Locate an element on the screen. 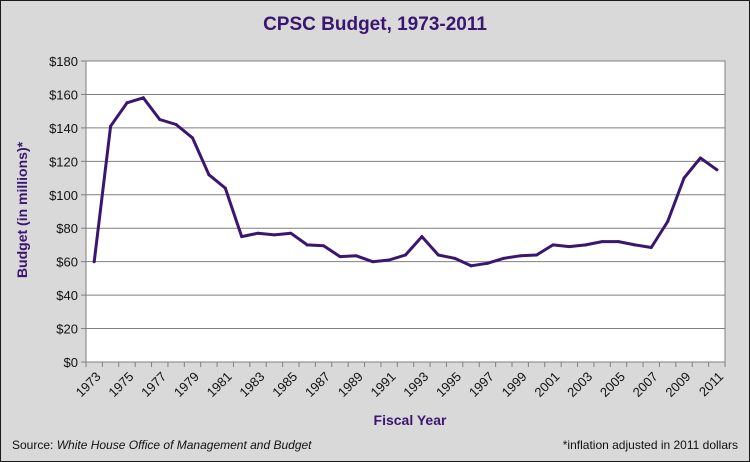  x-tick-label: 1977 is located at coordinates (153, 384).